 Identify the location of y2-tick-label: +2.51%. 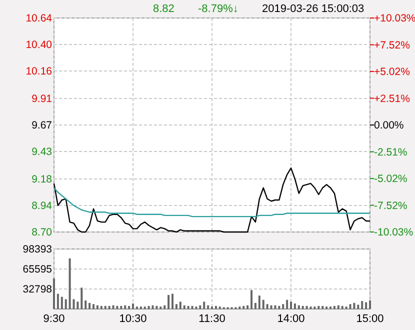
(392, 98).